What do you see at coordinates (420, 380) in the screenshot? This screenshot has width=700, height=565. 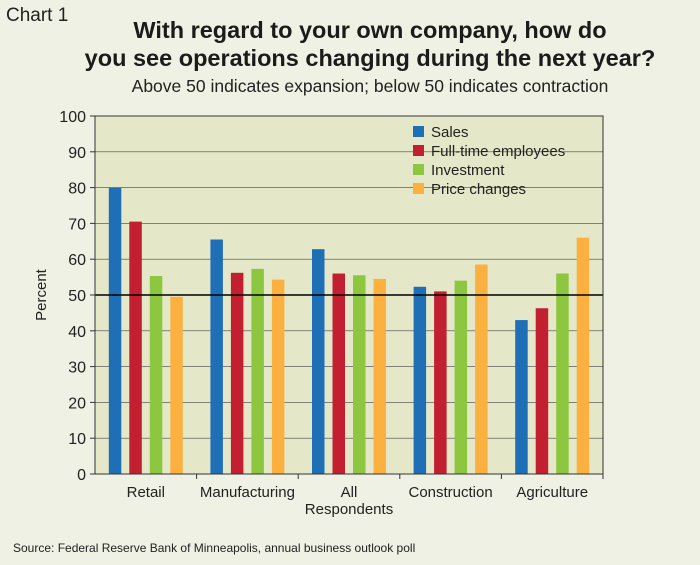 I see `bar-sales-construction` at bounding box center [420, 380].